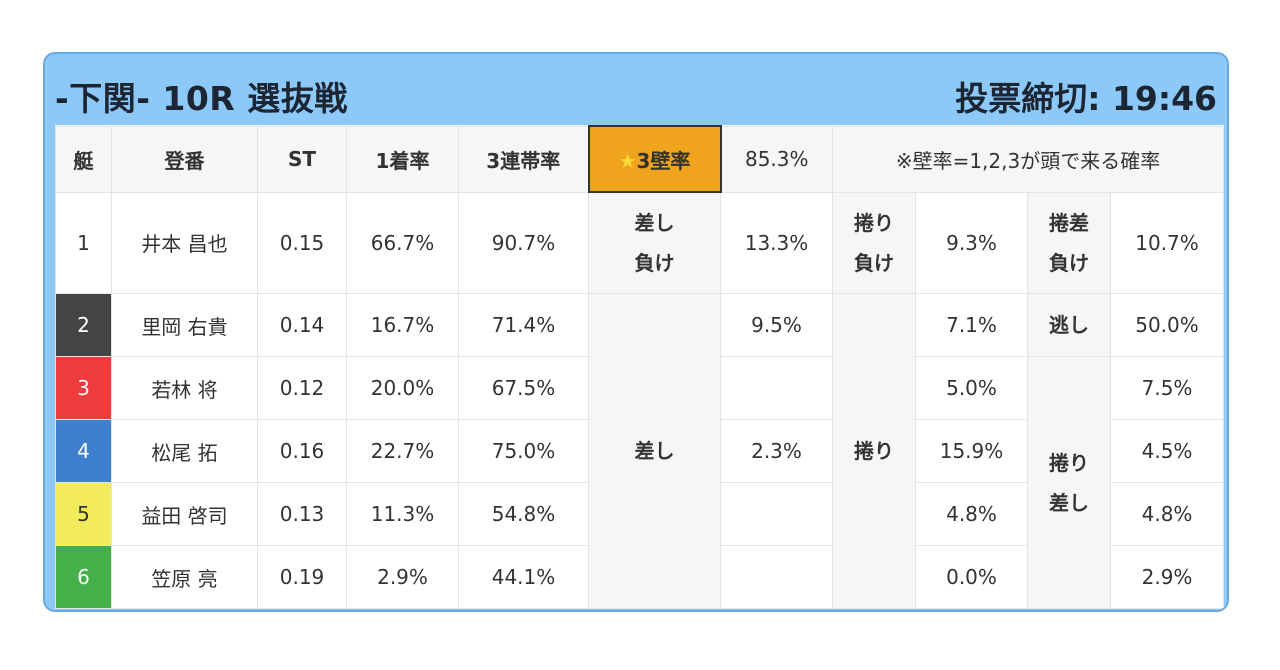 The width and height of the screenshot is (1280, 670). What do you see at coordinates (971, 242) in the screenshot?
I see `makuri-make-value: 9.3%` at bounding box center [971, 242].